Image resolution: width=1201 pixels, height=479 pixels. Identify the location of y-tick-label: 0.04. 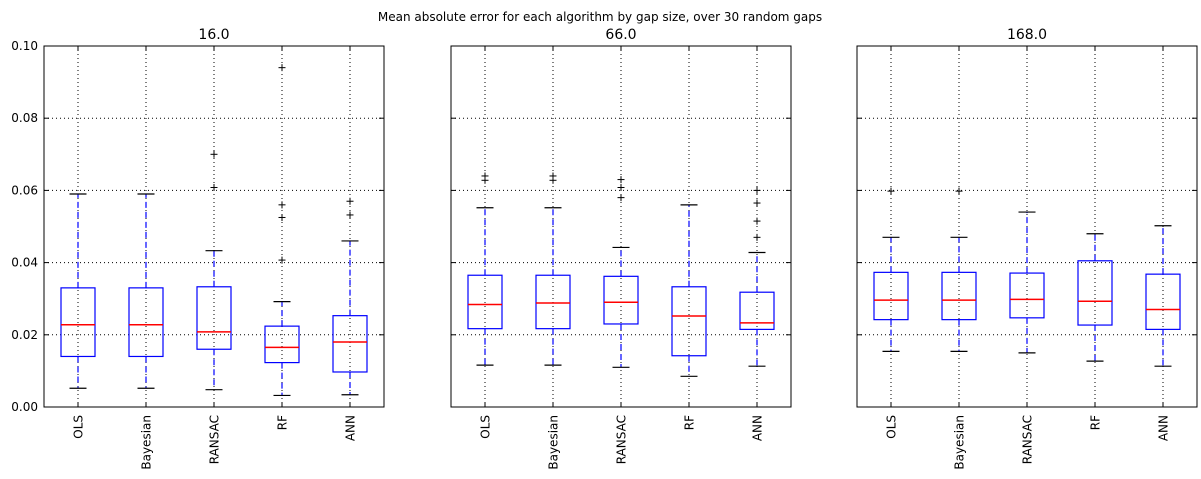
(24, 263).